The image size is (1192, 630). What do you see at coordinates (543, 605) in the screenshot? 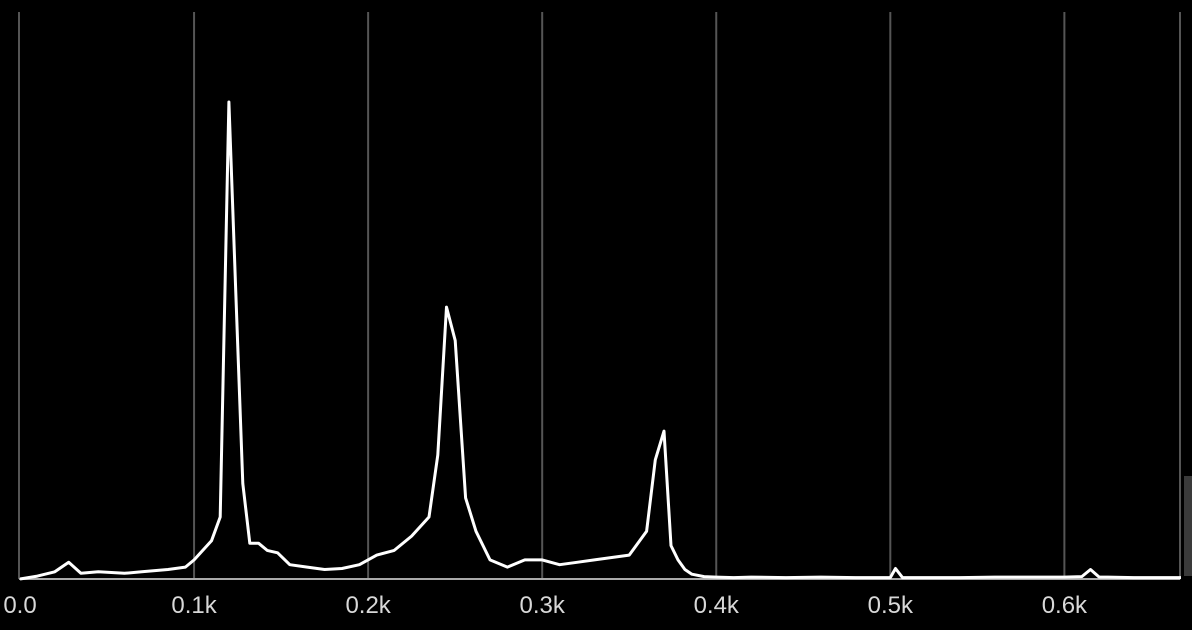
I see `x-tick-label-3: 0.3k` at bounding box center [543, 605].